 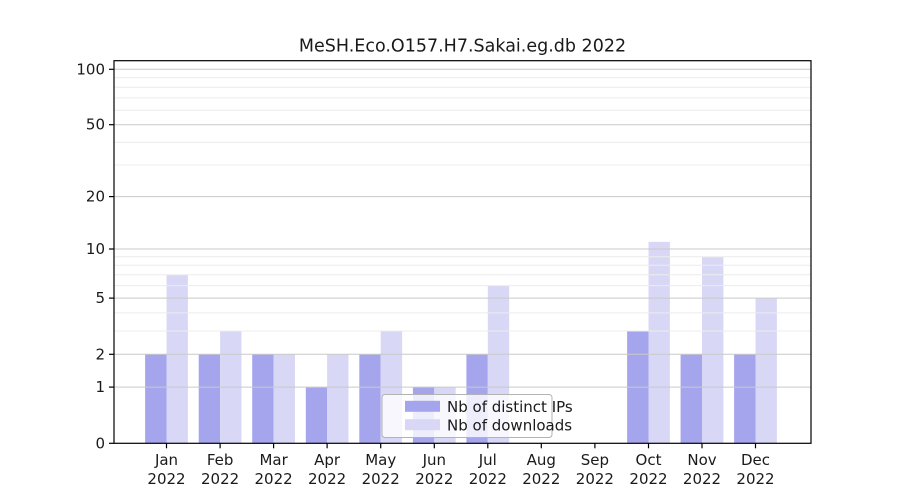 What do you see at coordinates (100, 354) in the screenshot?
I see `y-tick-label: 2` at bounding box center [100, 354].